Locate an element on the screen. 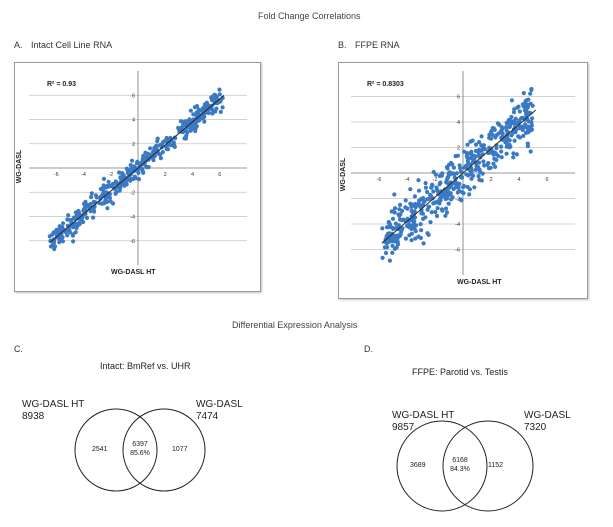 The image size is (613, 527). x-tick-label: -2 is located at coordinates (110, 175).